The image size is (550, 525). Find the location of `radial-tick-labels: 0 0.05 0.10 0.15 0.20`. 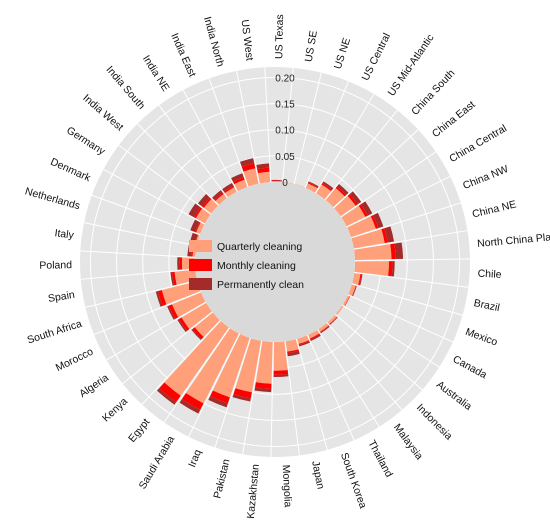

radial-tick-labels: 0 0.05 0.10 0.15 0.20 is located at coordinates (285, 131).